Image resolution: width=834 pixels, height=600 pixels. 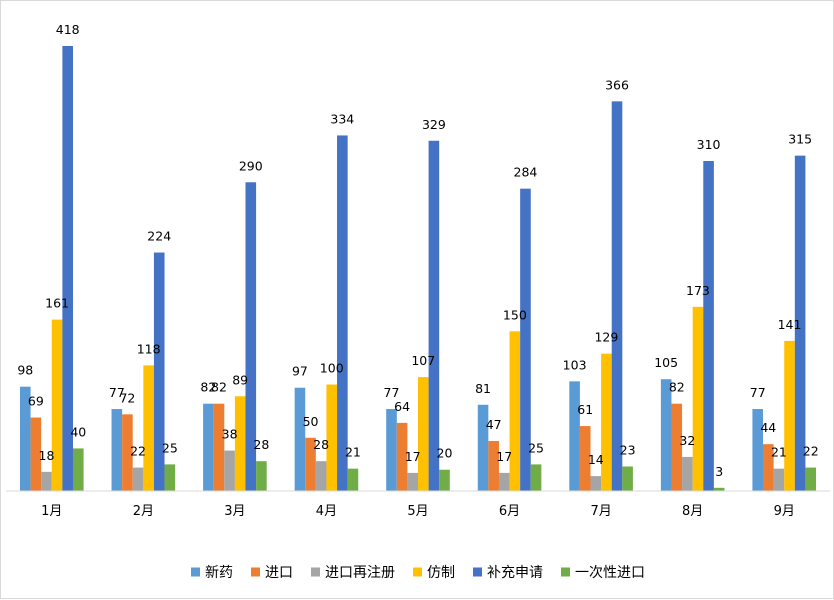 I want to click on legend-label: 仿制, so click(x=441, y=573).